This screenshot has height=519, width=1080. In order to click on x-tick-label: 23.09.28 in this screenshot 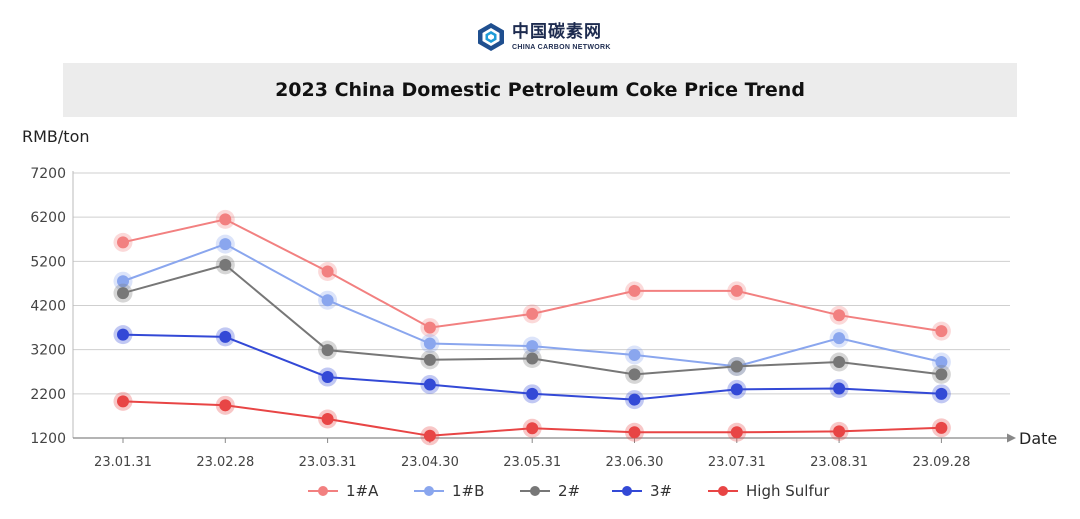, I will do `click(941, 462)`.